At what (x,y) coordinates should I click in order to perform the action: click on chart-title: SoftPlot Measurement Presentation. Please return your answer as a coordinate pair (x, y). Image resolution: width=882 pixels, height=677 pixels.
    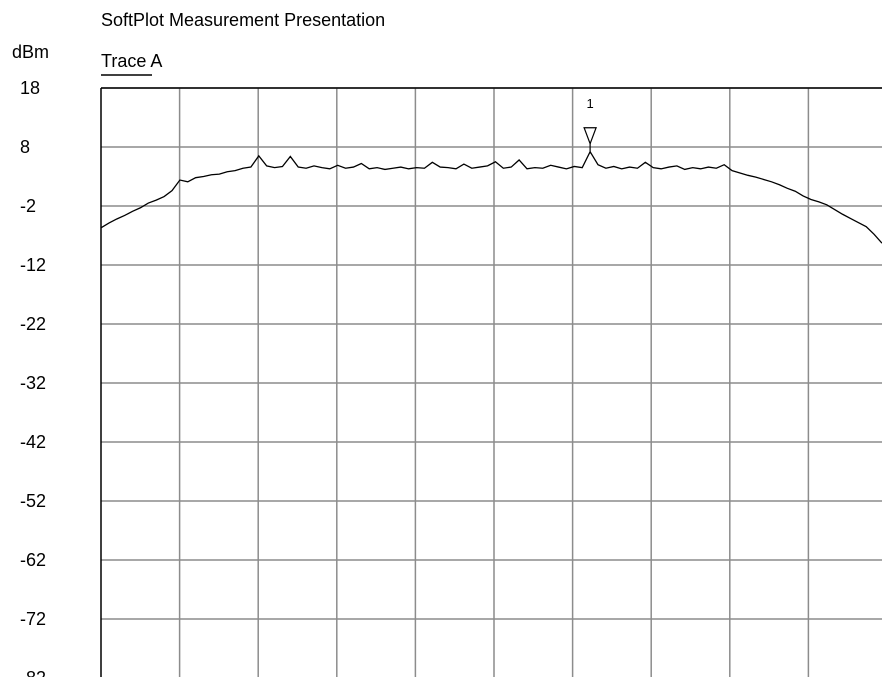
    Looking at the image, I should click on (243, 20).